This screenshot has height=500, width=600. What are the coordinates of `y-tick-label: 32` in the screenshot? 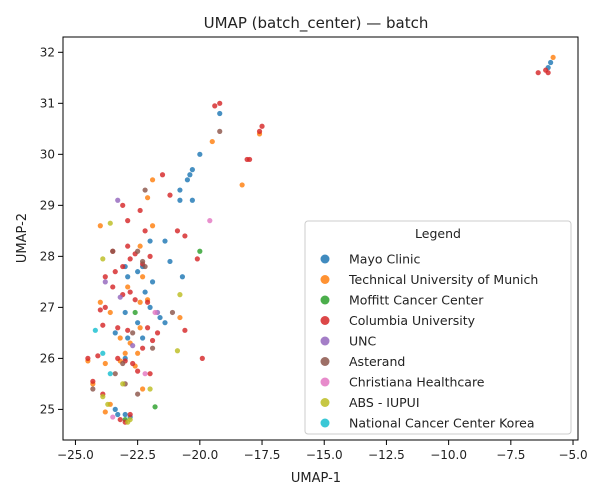 It's located at (47, 52).